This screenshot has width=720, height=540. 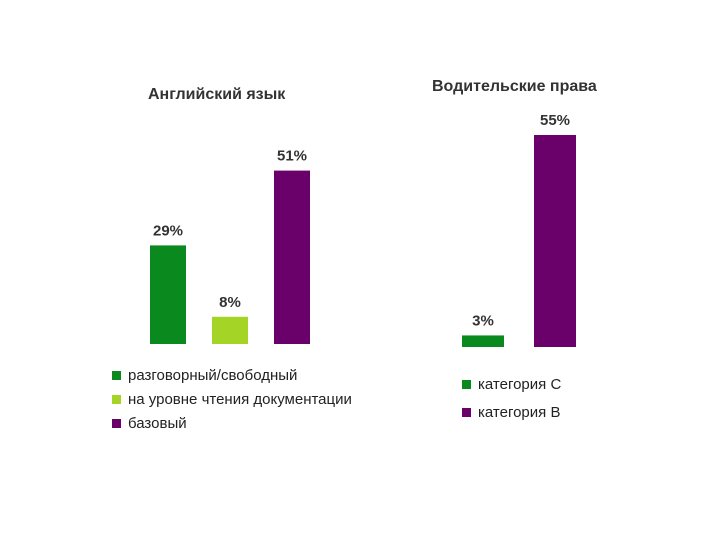 I want to click on legend-label: категория В, so click(x=519, y=412).